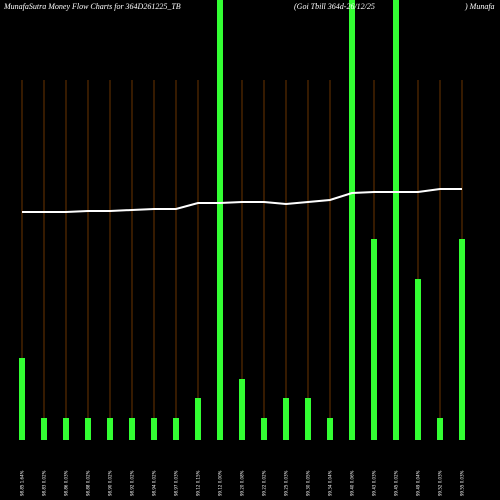 This screenshot has height=500, width=500. What do you see at coordinates (264, 483) in the screenshot?
I see `x-tick-label: 99.22 0.02%` at bounding box center [264, 483].